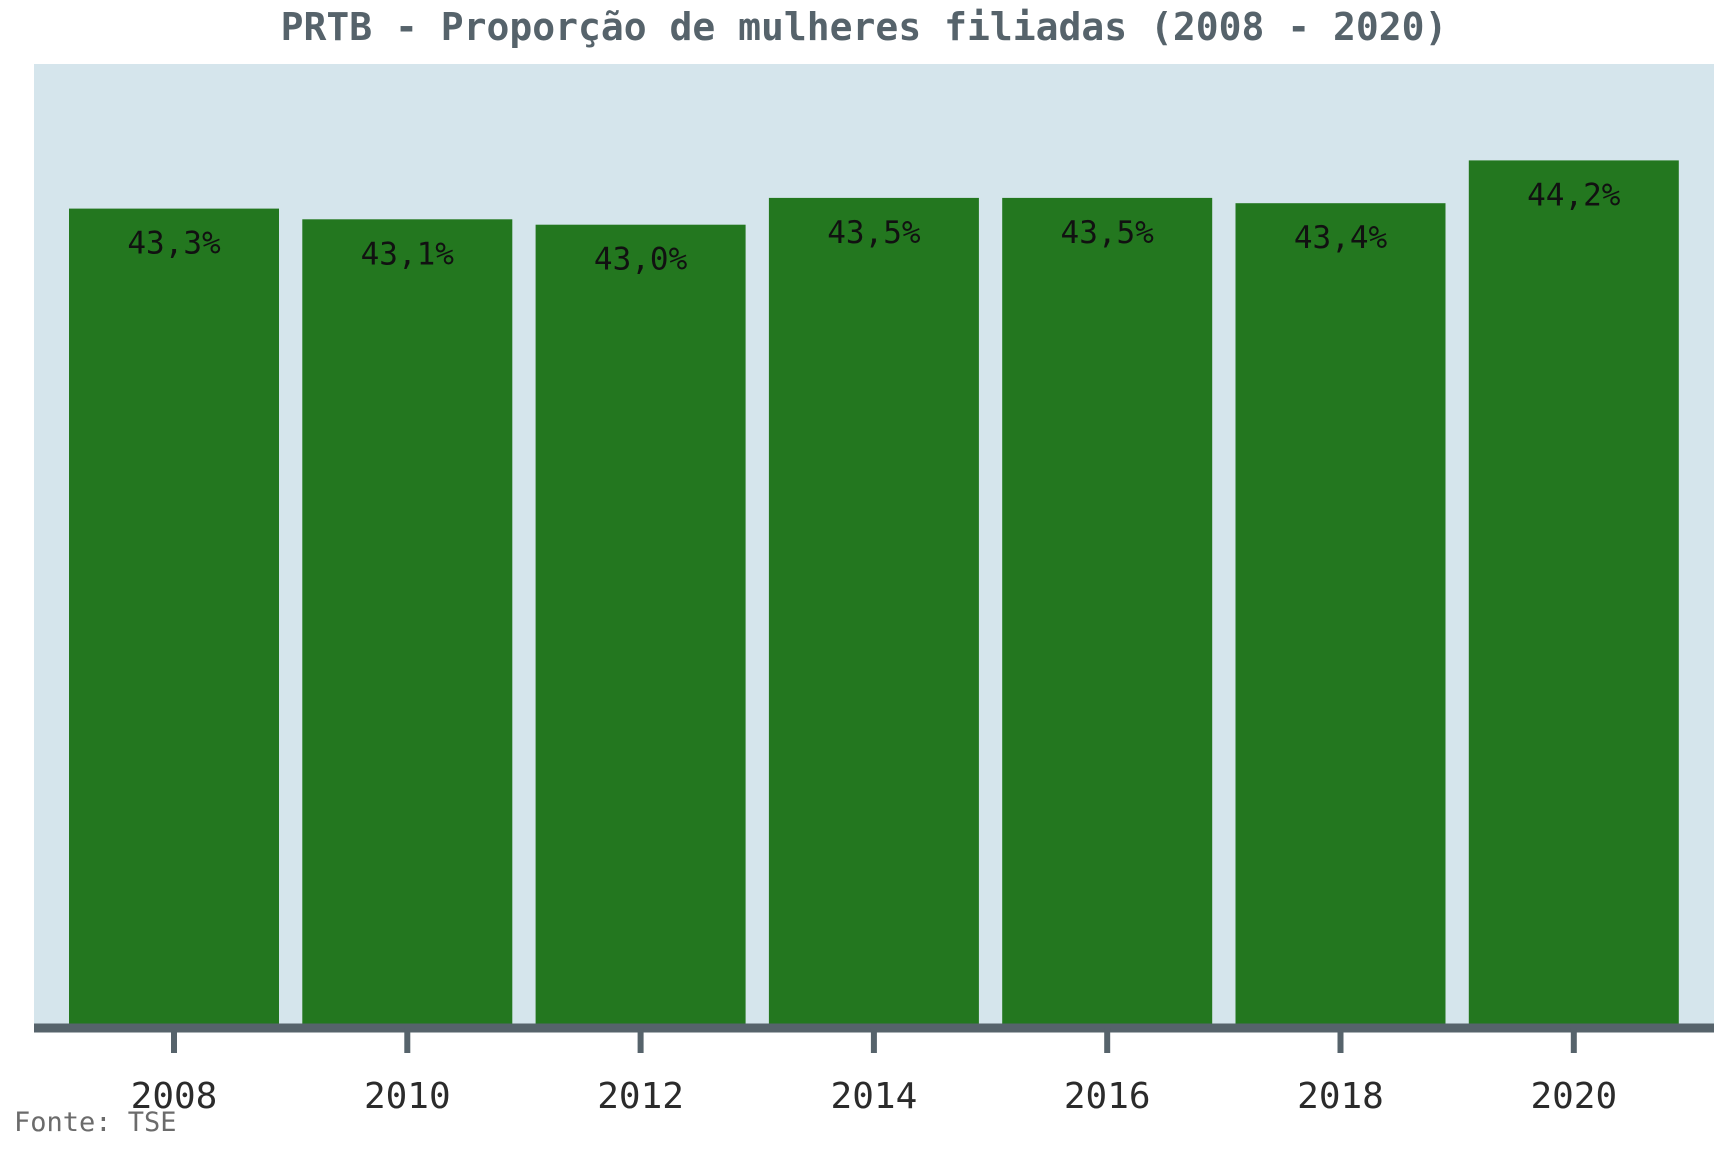 Image resolution: width=1728 pixels, height=1157 pixels. What do you see at coordinates (1107, 612) in the screenshot?
I see `bar-2016` at bounding box center [1107, 612].